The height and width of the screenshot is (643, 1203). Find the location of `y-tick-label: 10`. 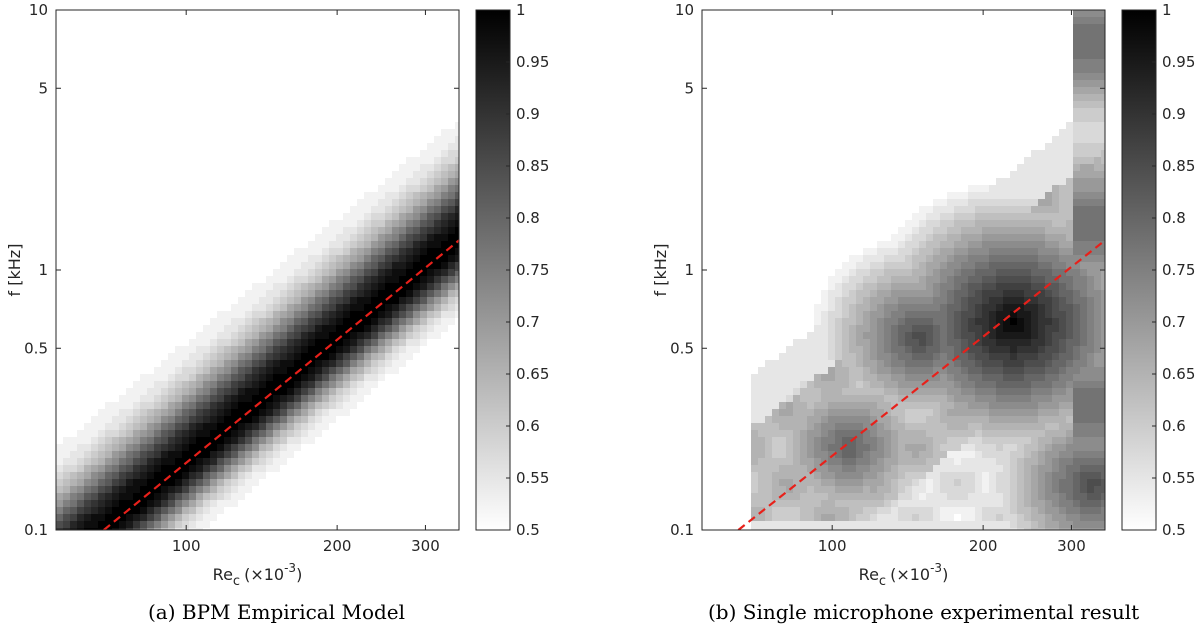

y-tick-label: 10 is located at coordinates (38, 10).